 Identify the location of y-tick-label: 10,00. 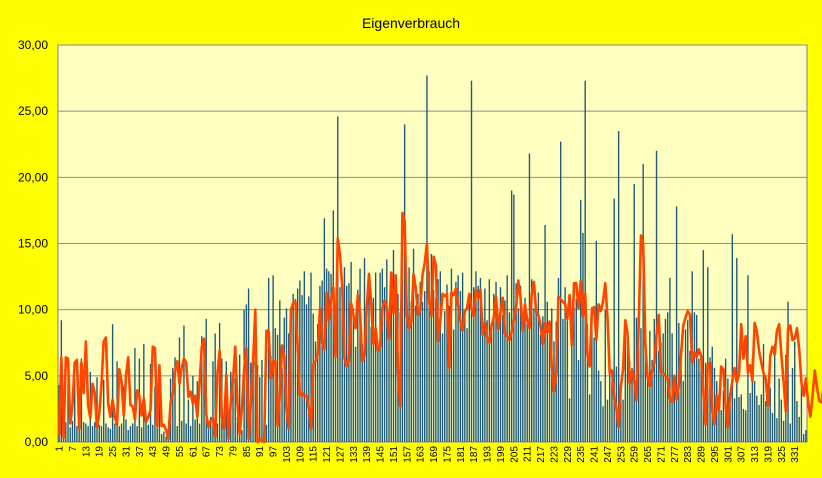
(33, 310).